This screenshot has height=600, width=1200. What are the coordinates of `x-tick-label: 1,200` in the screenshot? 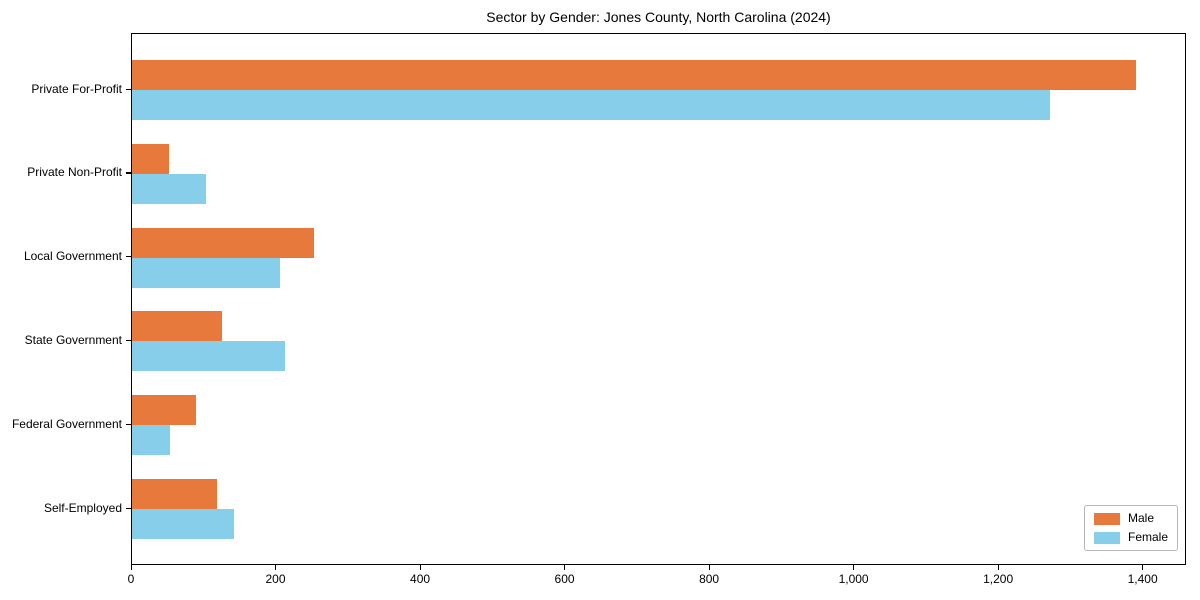 It's located at (998, 579).